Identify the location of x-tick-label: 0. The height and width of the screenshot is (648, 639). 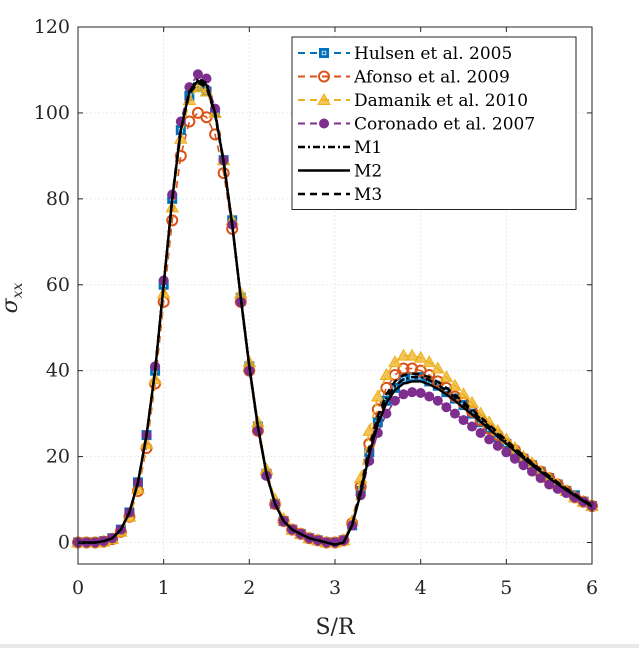
(78, 588).